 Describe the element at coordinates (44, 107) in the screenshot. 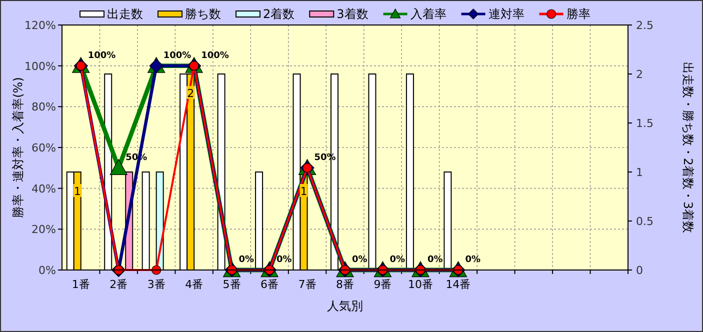

I see `y-tick-label: 80%` at that location.